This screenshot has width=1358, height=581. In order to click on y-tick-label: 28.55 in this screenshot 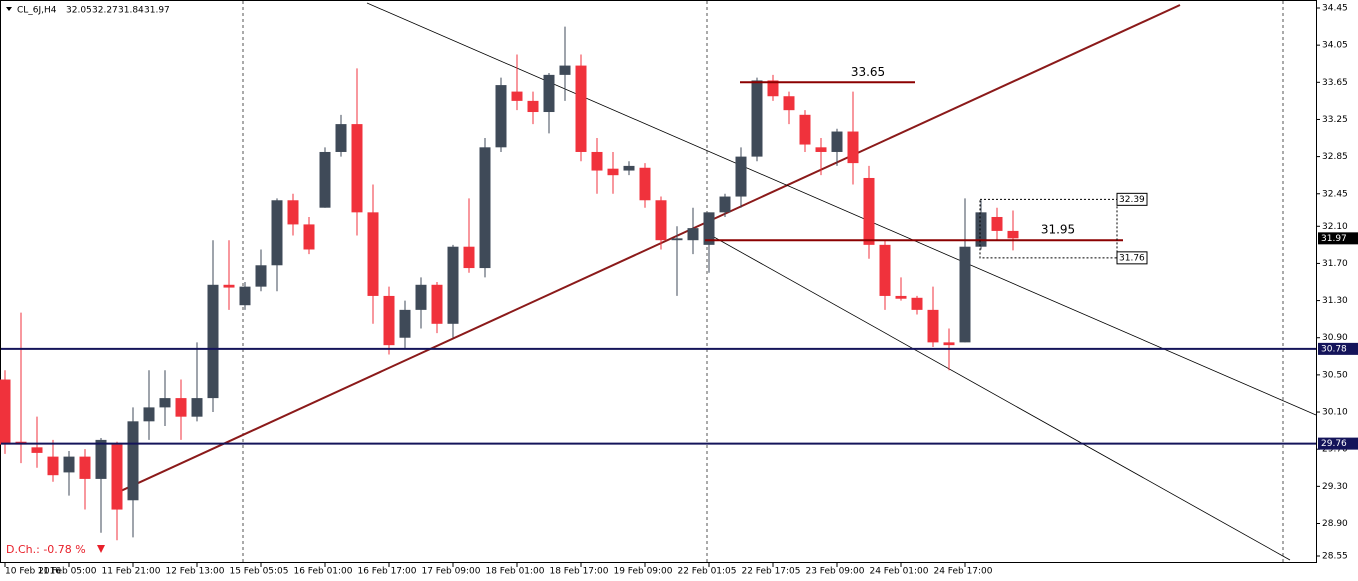, I will do `click(1335, 557)`.